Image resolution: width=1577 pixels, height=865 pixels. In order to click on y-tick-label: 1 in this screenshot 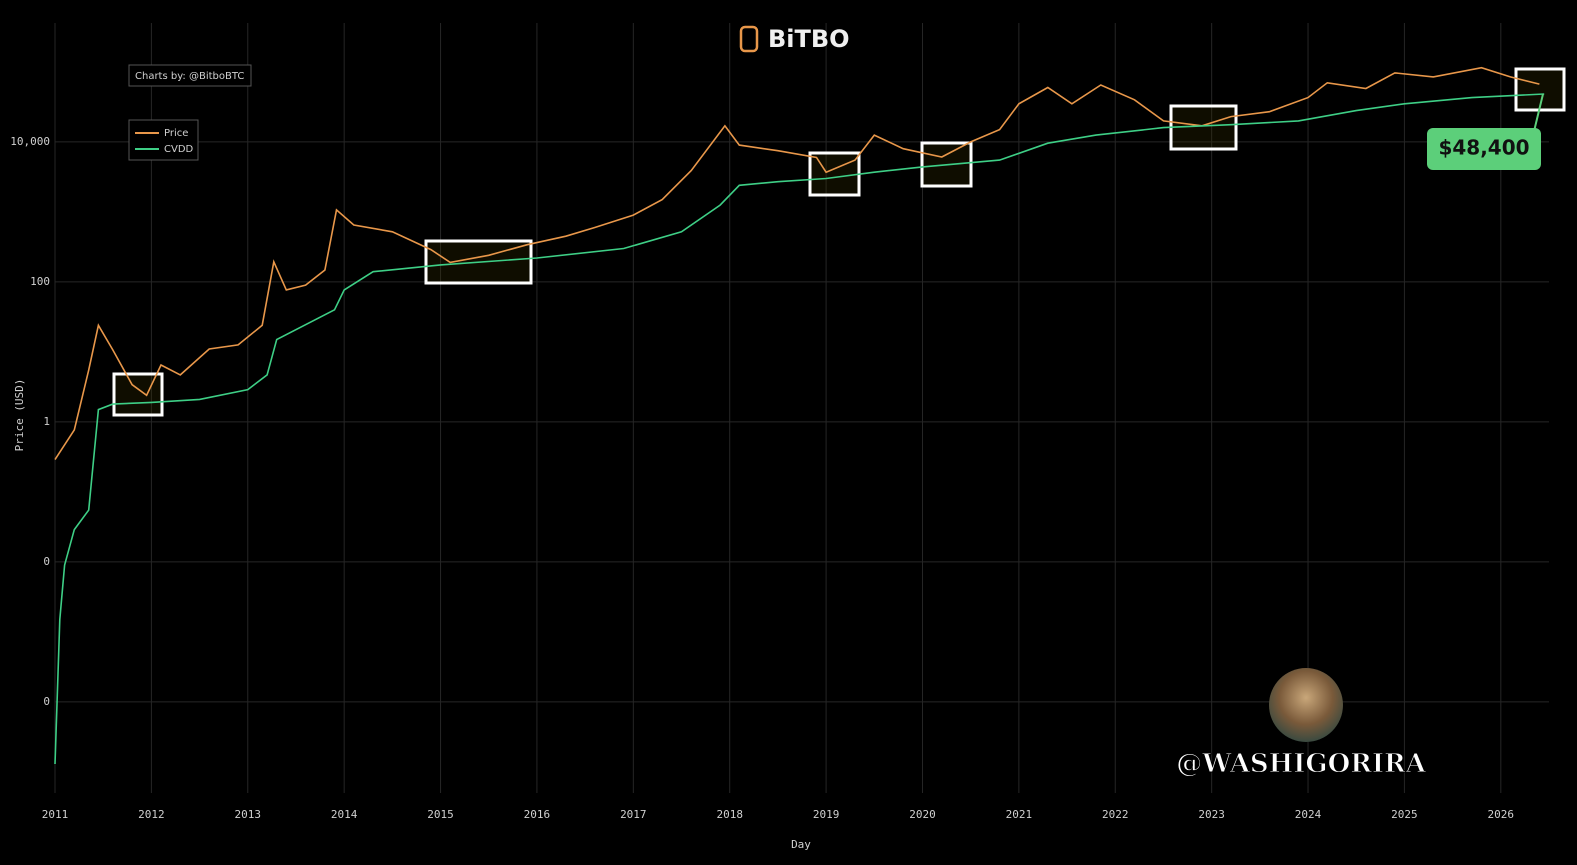, I will do `click(46, 421)`.